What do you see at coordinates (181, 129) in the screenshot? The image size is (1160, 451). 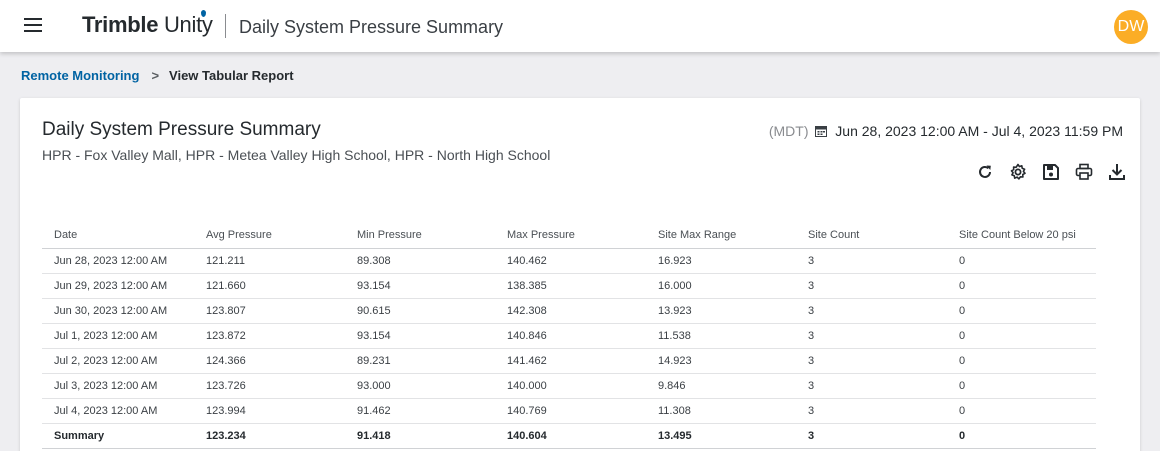 I see `report-title: Daily System Pressure Summary` at bounding box center [181, 129].